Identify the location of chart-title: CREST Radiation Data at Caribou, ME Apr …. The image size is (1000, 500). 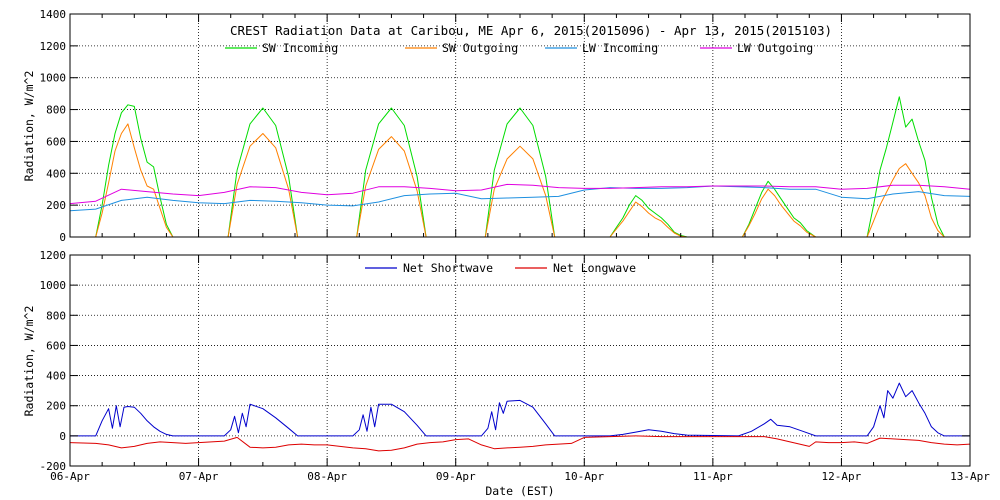
(531, 30).